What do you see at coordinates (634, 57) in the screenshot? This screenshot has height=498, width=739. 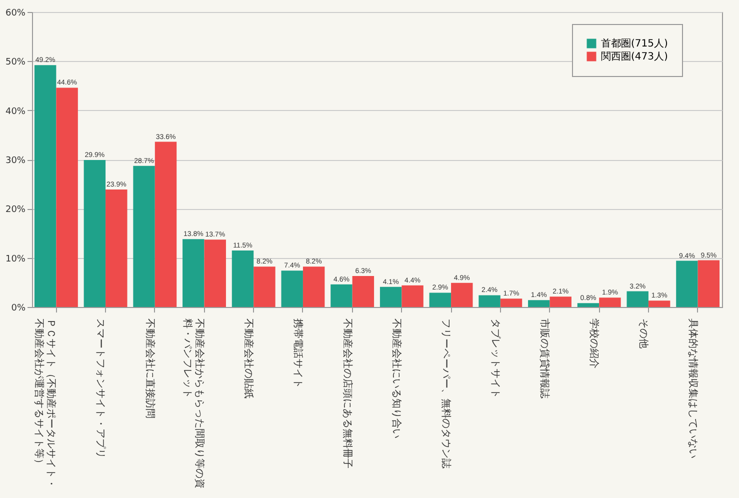 I see `legend-label: 関西圏(473人)` at bounding box center [634, 57].